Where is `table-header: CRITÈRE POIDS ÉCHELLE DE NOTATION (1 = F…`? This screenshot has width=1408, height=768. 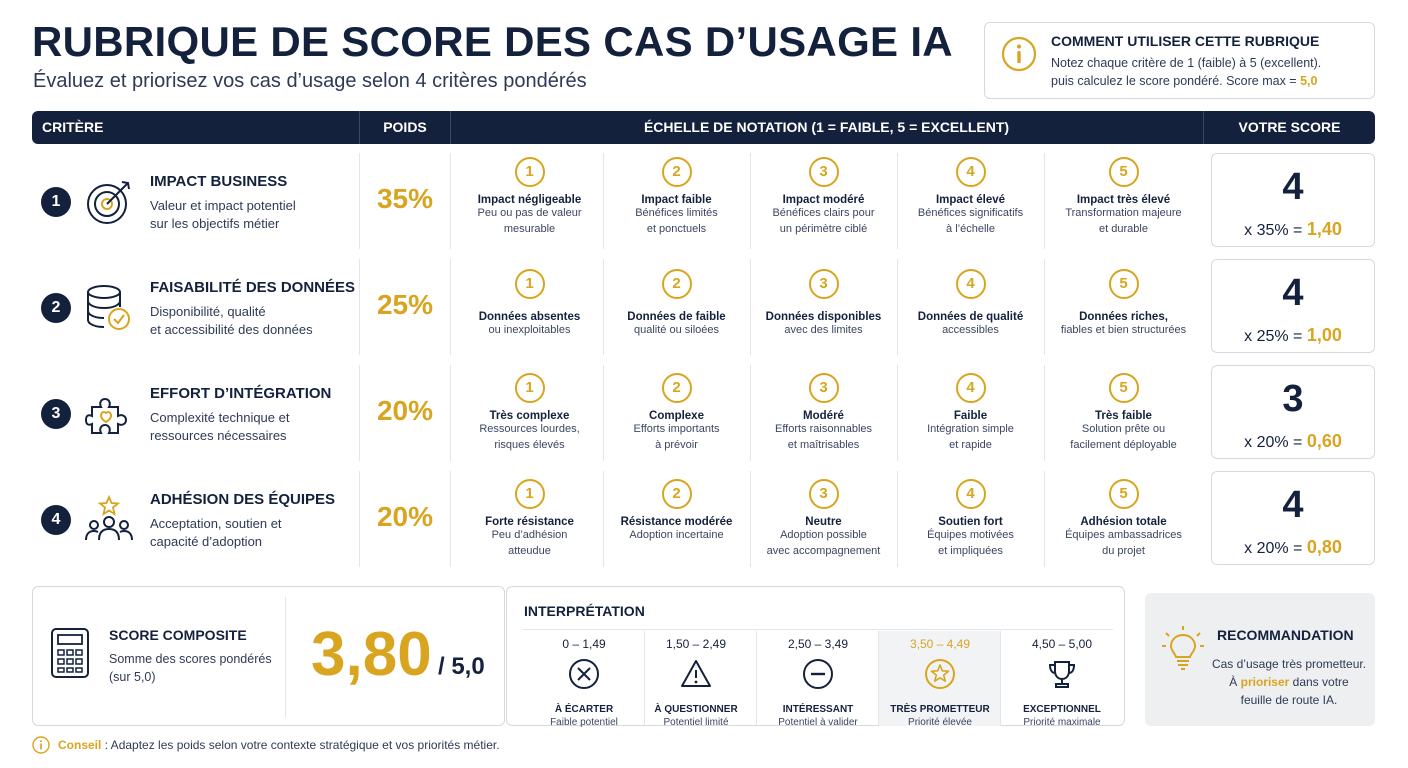
table-header: CRITÈRE POIDS ÉCHELLE DE NOTATION (1 = F… is located at coordinates (703, 127).